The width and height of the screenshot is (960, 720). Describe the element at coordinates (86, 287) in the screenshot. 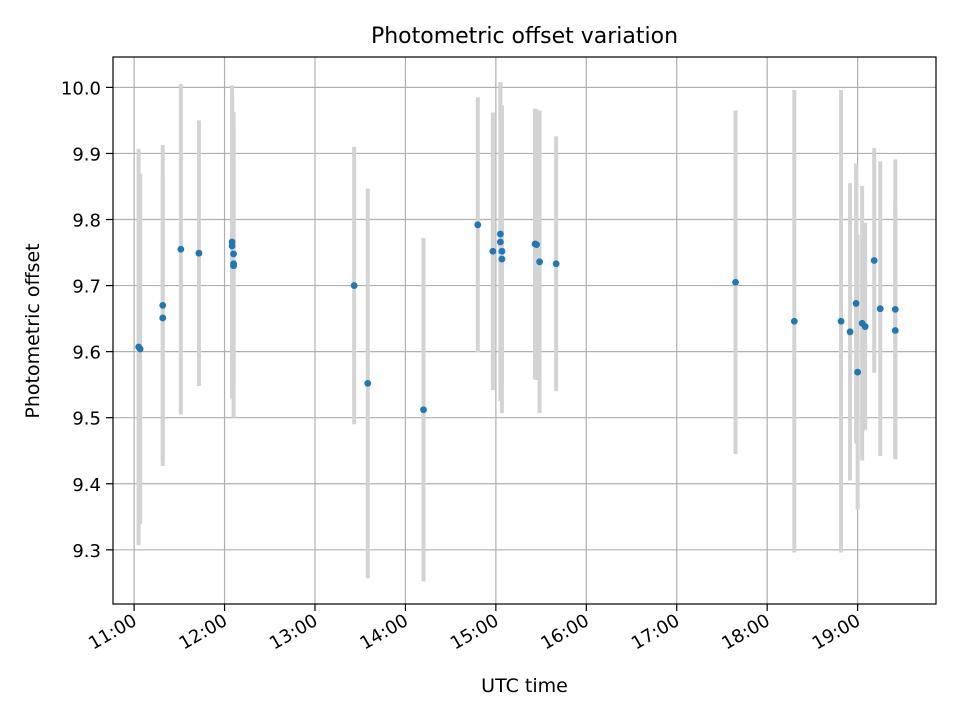

I see `y-tick-label: 9.7` at that location.